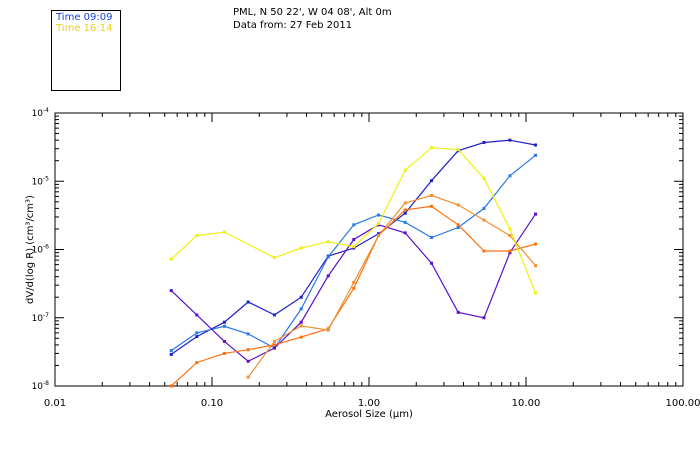  What do you see at coordinates (41, 318) in the screenshot?
I see `y-tick-label-1: 10⁻⁷` at bounding box center [41, 318].